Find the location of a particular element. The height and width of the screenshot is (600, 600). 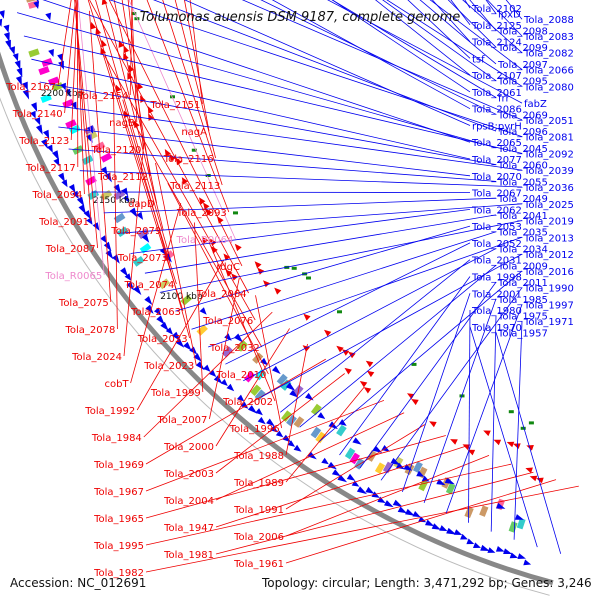

feature-label: lpxD is located at coordinates (509, 15).